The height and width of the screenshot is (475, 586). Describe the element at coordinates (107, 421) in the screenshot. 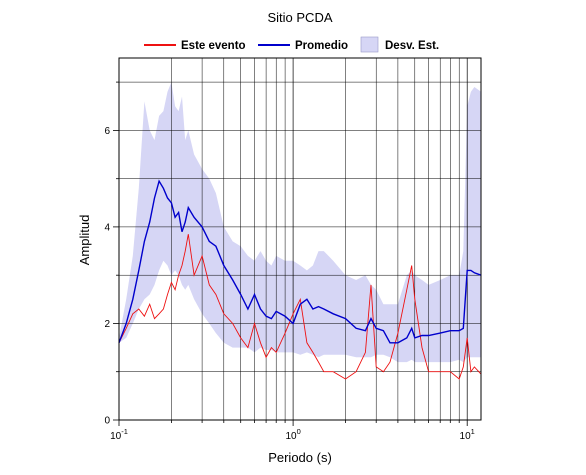

I see `y-tick-label: 0` at that location.